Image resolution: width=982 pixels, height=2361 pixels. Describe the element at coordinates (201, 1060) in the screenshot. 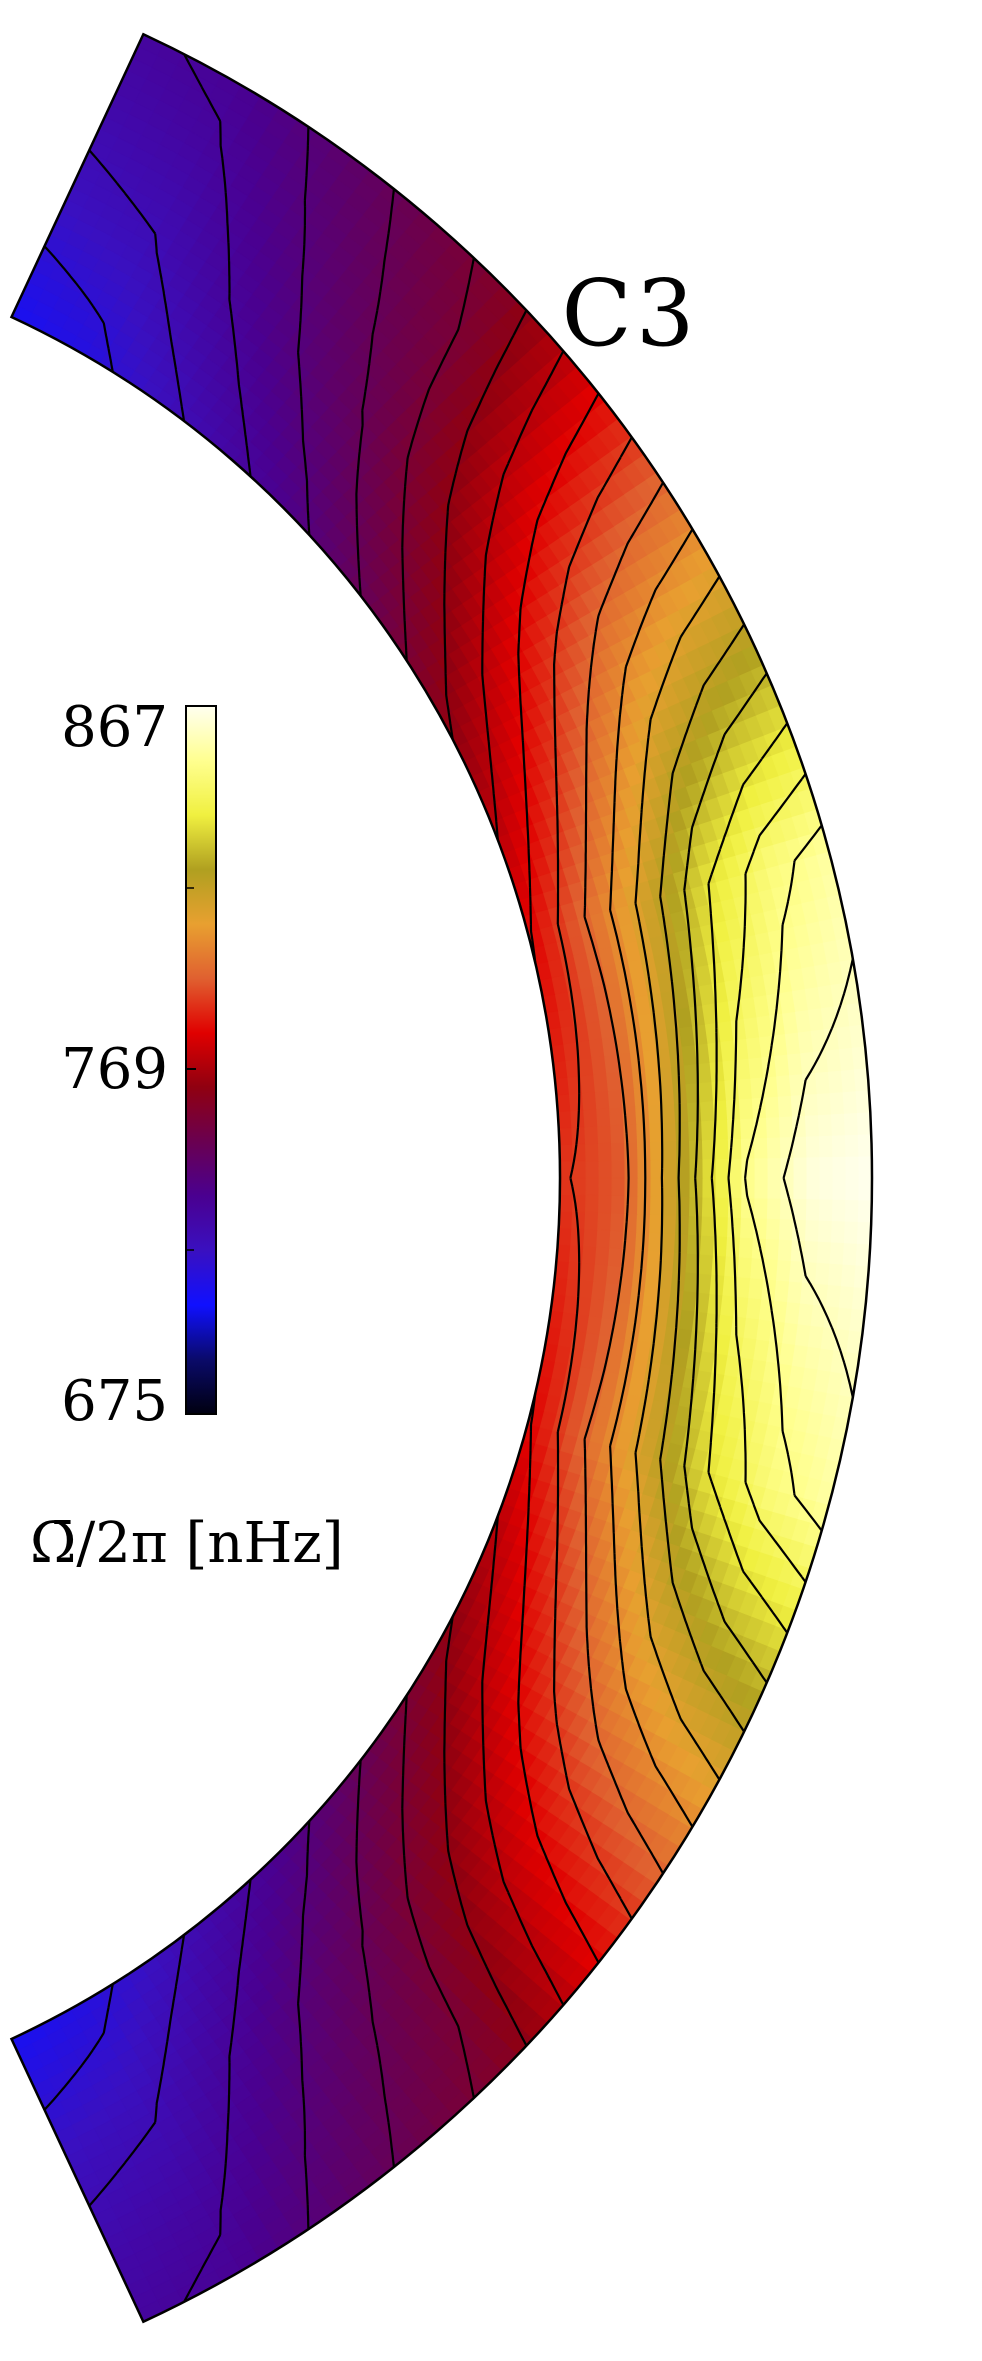

I see `colorbar-gradient` at that location.